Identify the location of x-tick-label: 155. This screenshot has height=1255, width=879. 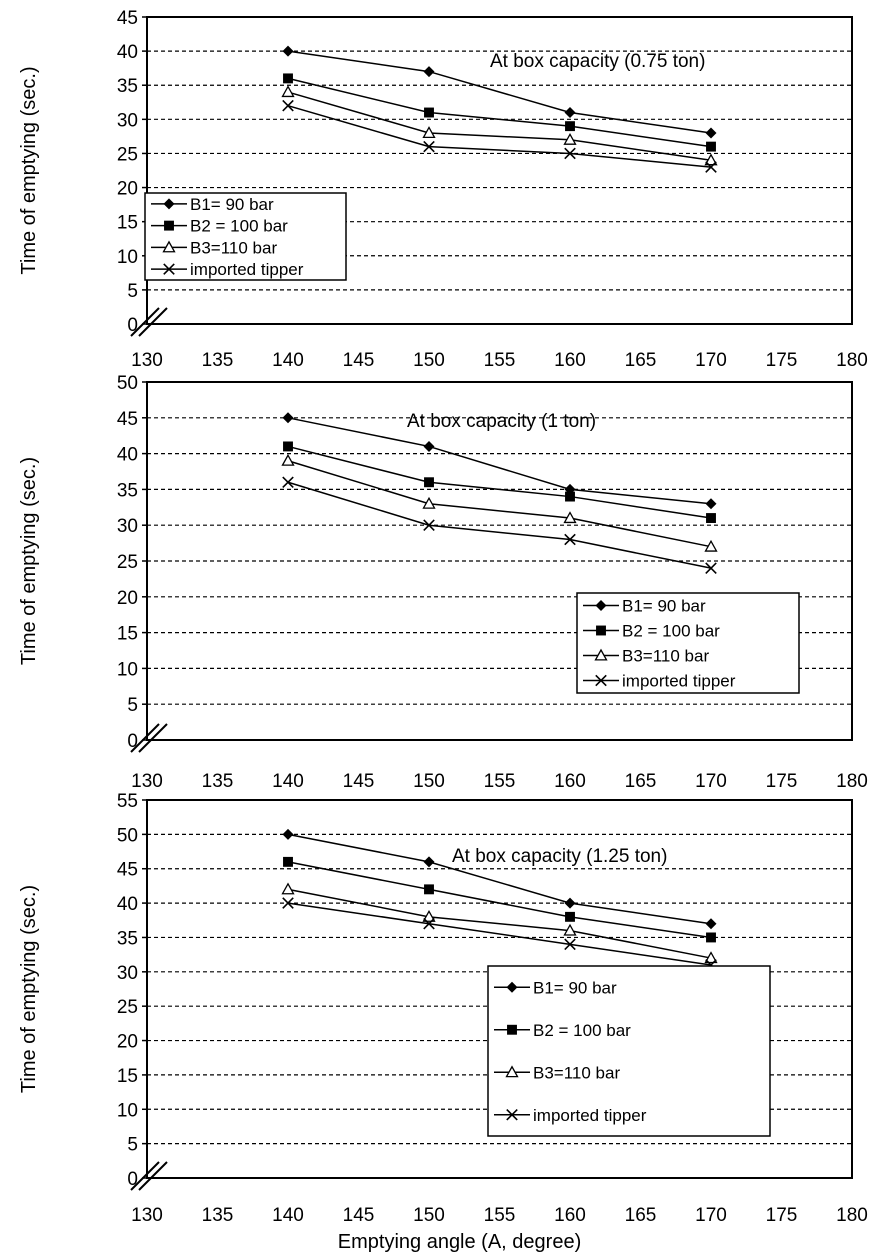
(500, 360).